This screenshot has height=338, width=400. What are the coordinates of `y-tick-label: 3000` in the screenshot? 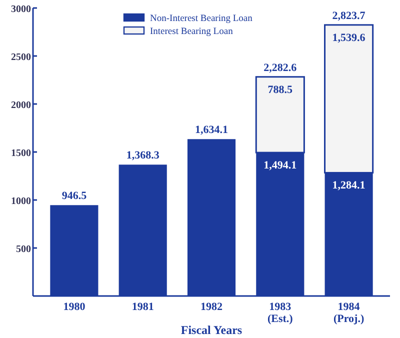 It's located at (21, 9).